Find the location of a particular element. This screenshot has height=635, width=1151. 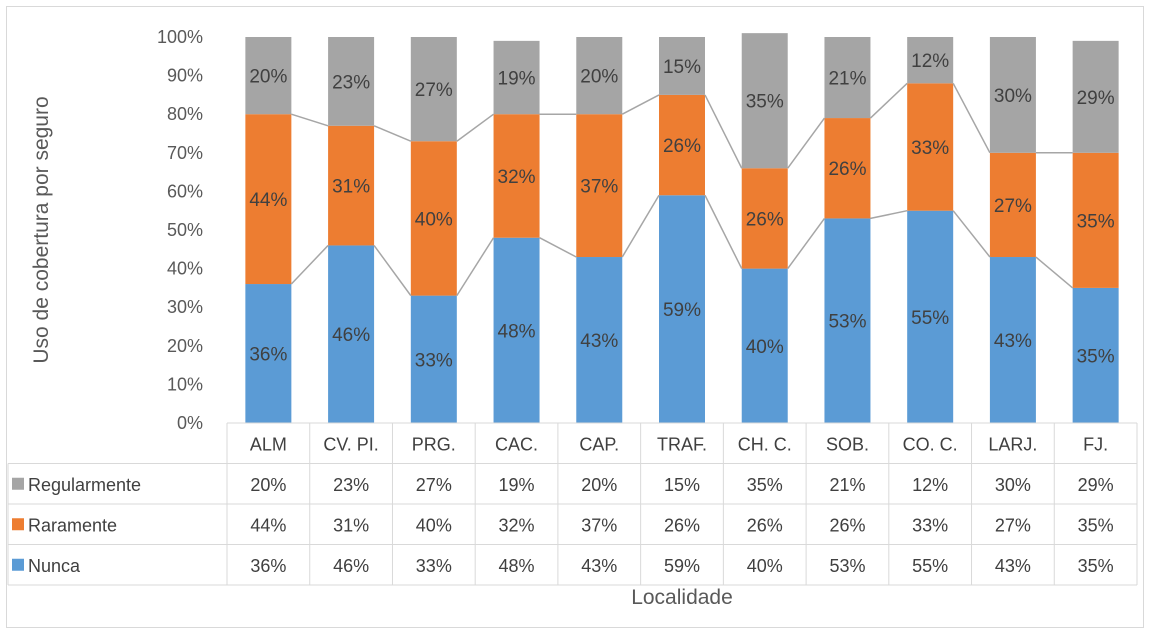

table-cell: 30% is located at coordinates (1013, 485).